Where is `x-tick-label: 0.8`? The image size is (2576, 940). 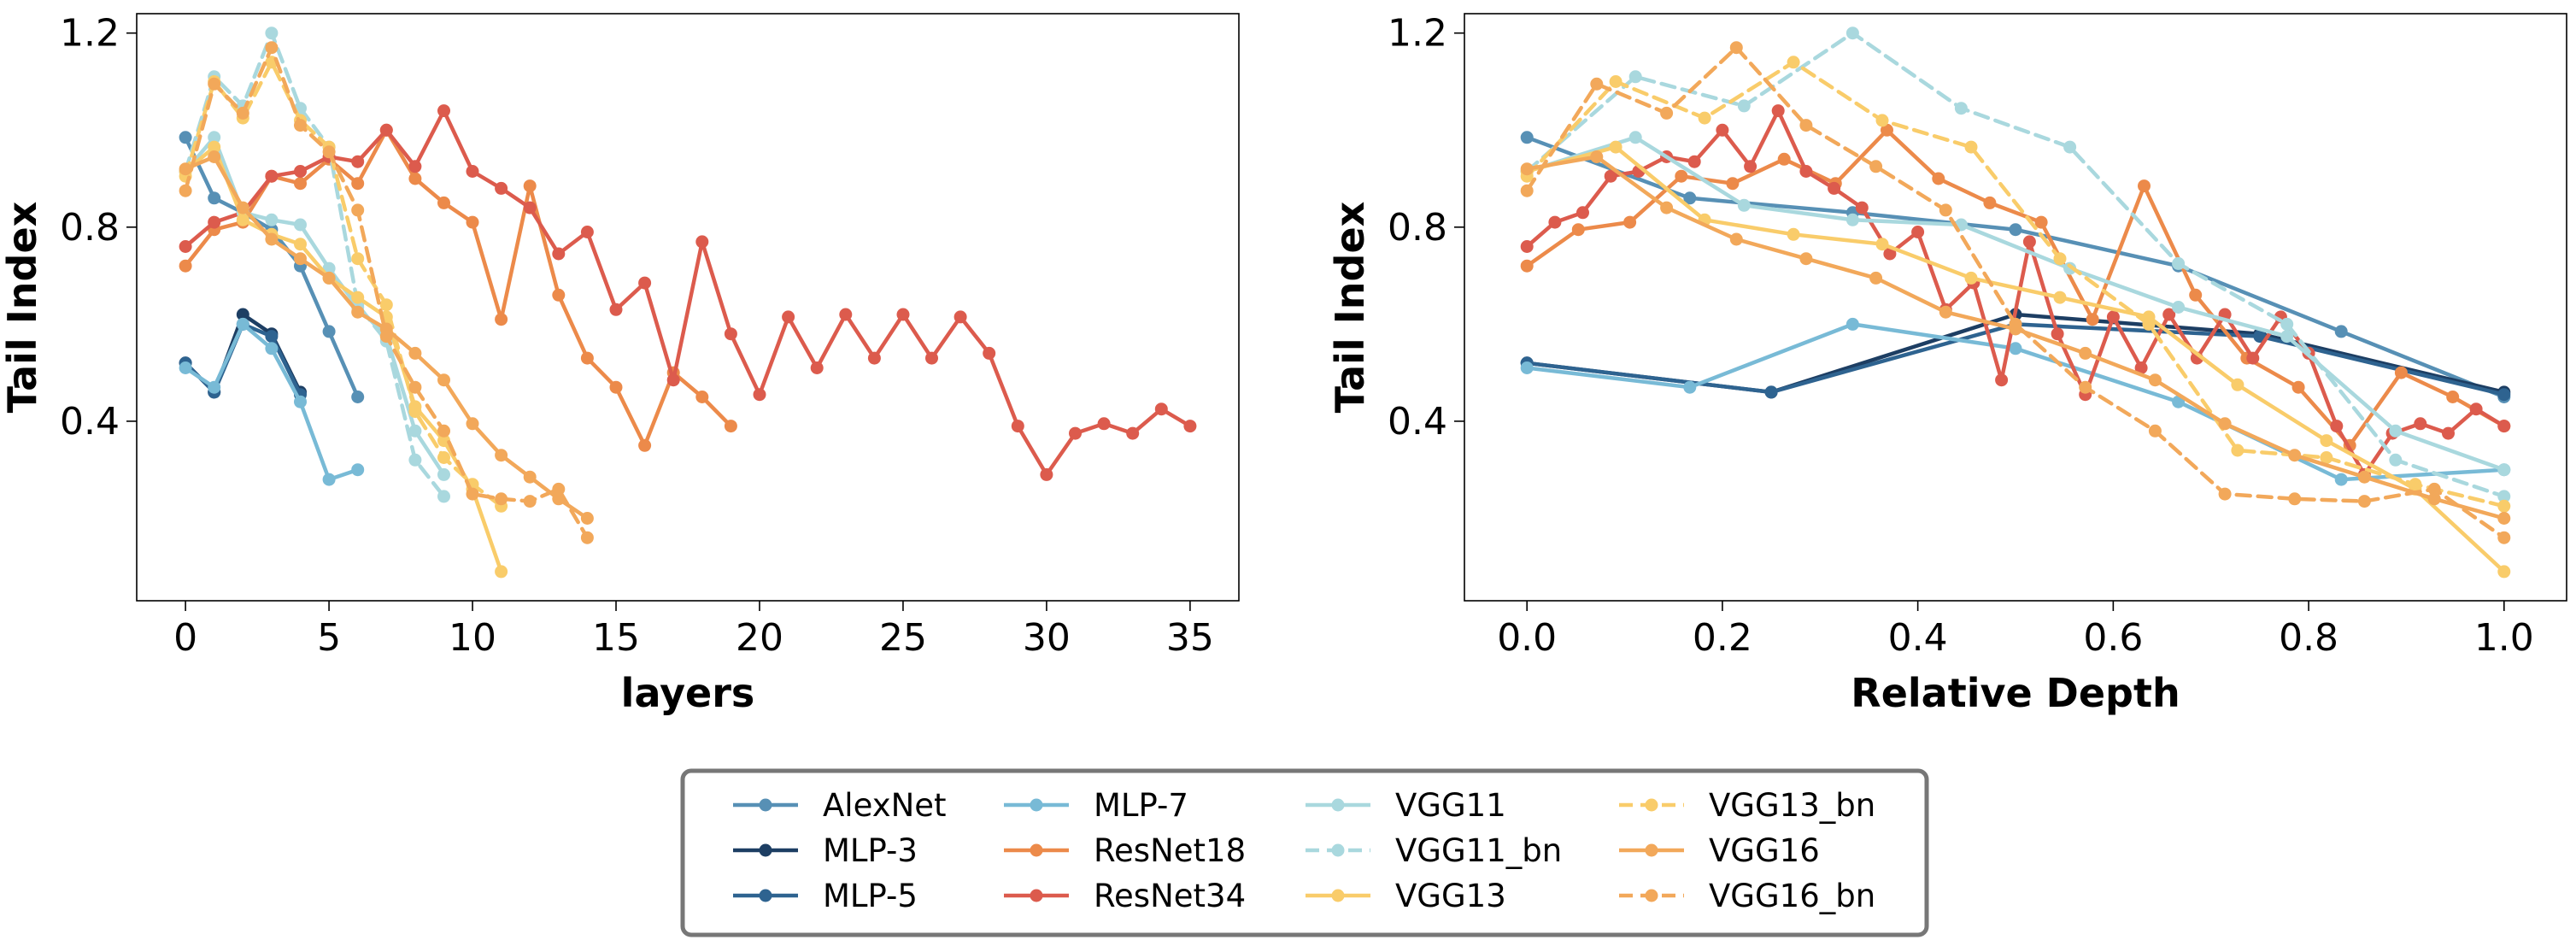 x-tick-label: 0.8 is located at coordinates (2308, 638).